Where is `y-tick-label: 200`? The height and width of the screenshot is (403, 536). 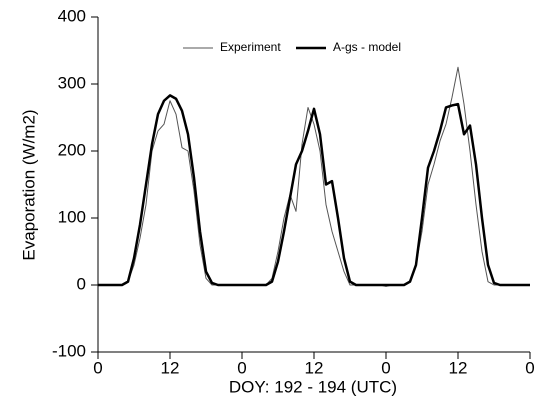 y-tick-label: 200 is located at coordinates (72, 149).